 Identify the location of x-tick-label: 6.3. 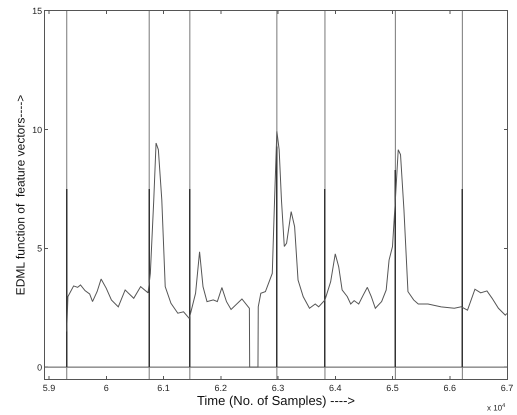
(278, 387).